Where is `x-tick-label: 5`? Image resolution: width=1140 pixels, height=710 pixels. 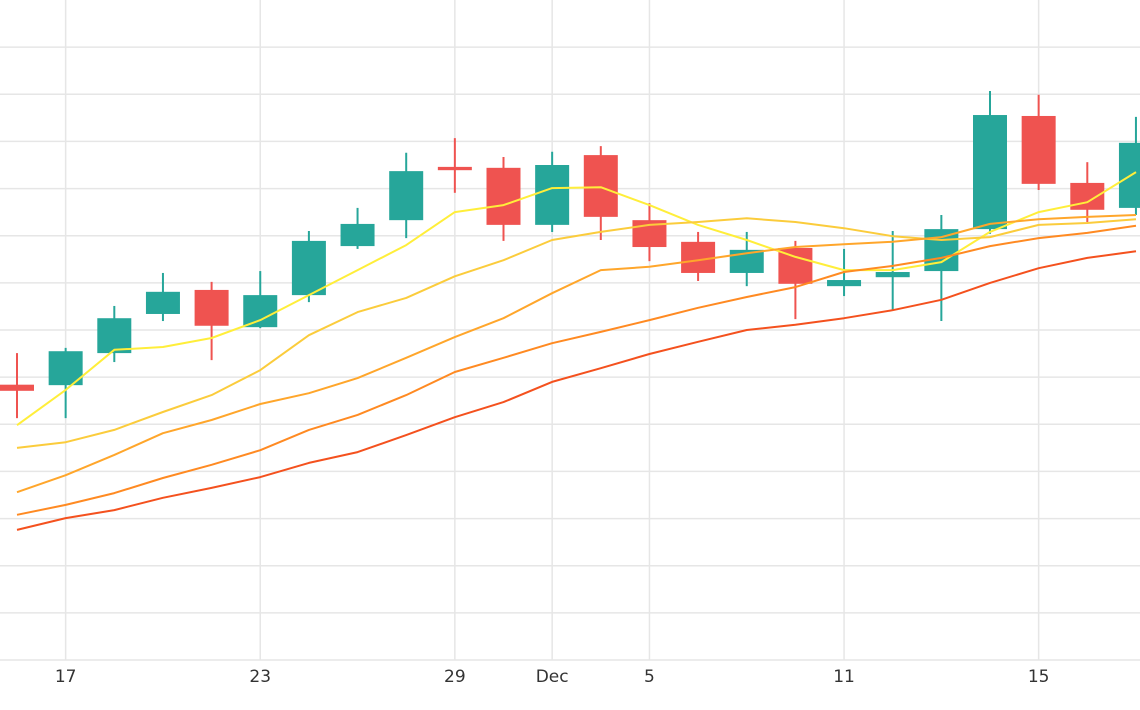 x-tick-label: 5 is located at coordinates (649, 677).